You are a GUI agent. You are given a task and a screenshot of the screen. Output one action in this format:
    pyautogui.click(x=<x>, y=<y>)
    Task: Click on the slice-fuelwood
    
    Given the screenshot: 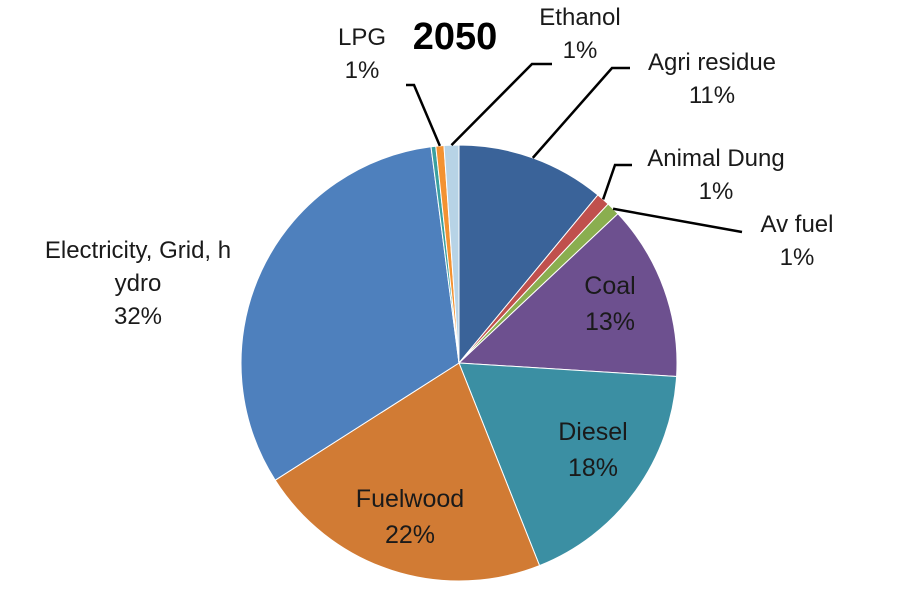 What is the action you would take?
    pyautogui.click(x=407, y=472)
    